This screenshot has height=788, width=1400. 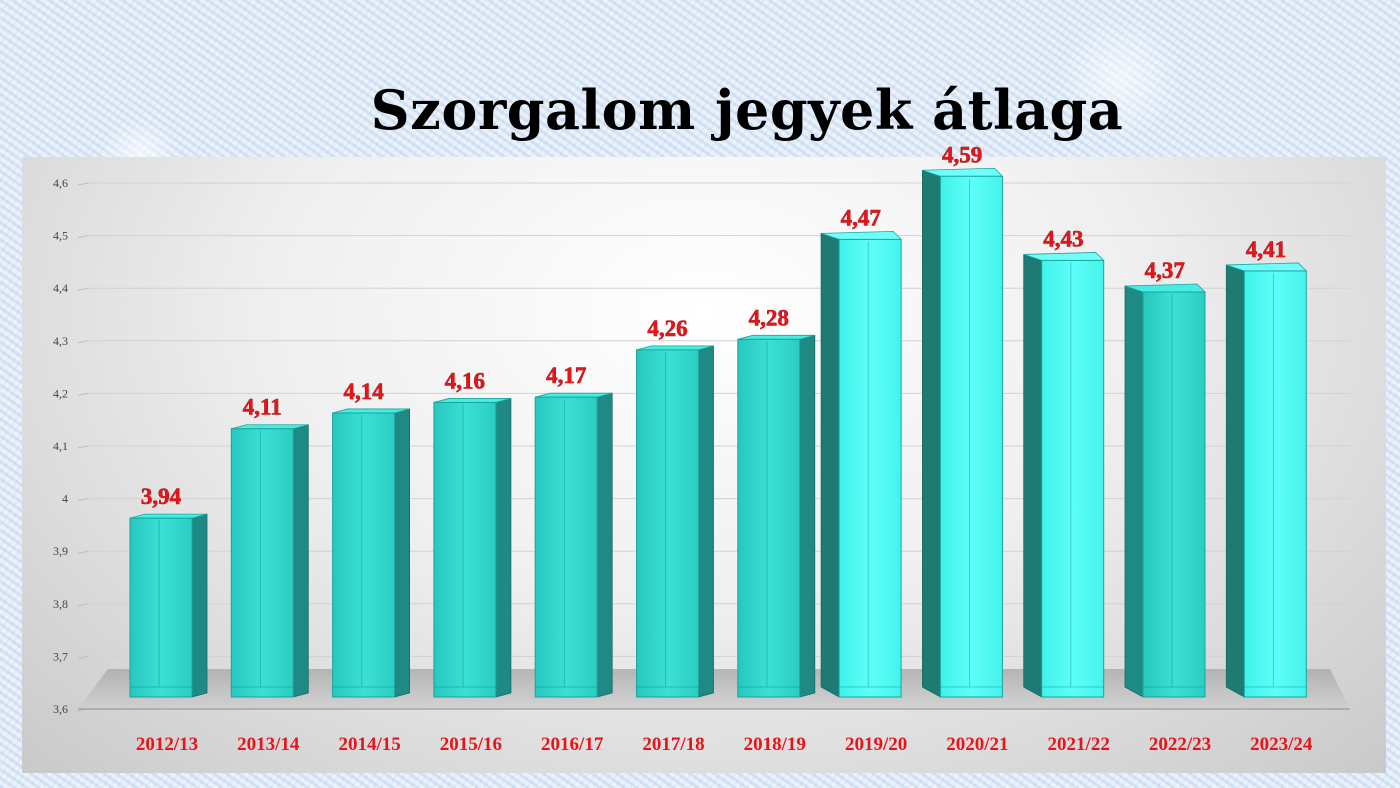 I want to click on bar-2022/23, so click(x=1165, y=490).